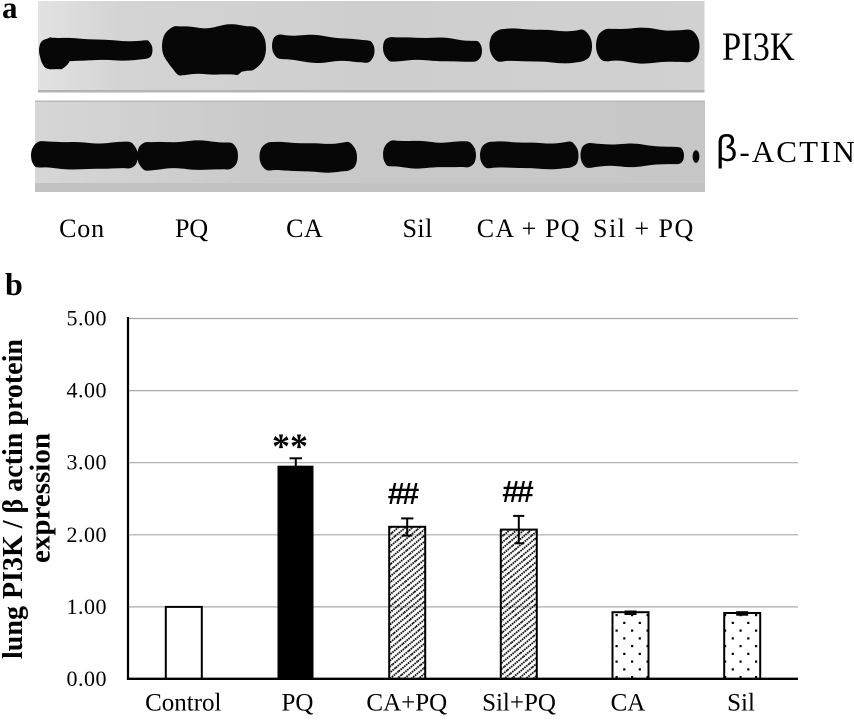  Describe the element at coordinates (741, 703) in the screenshot. I see `svg-text: Sil` at that location.